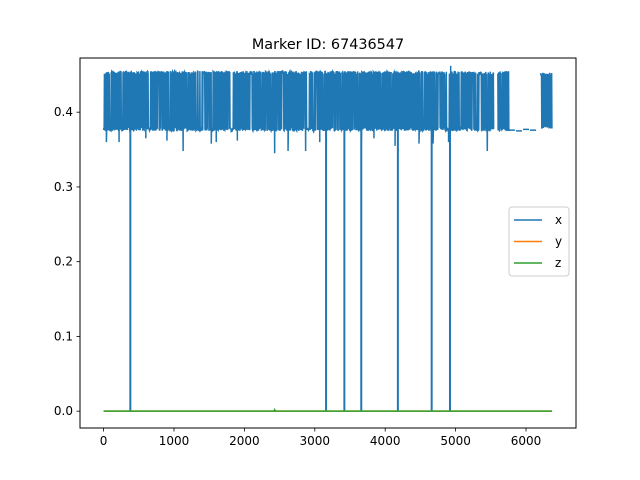 This screenshot has width=640, height=480. Describe the element at coordinates (539, 241) in the screenshot. I see `legend: xyz` at that location.